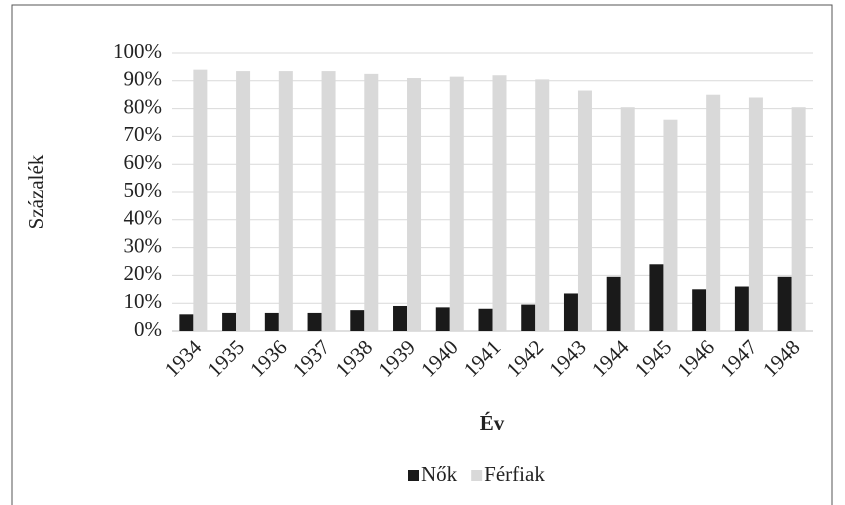 This screenshot has height=505, width=845. What do you see at coordinates (396, 358) in the screenshot?
I see `x-tick-label: 1939` at bounding box center [396, 358].